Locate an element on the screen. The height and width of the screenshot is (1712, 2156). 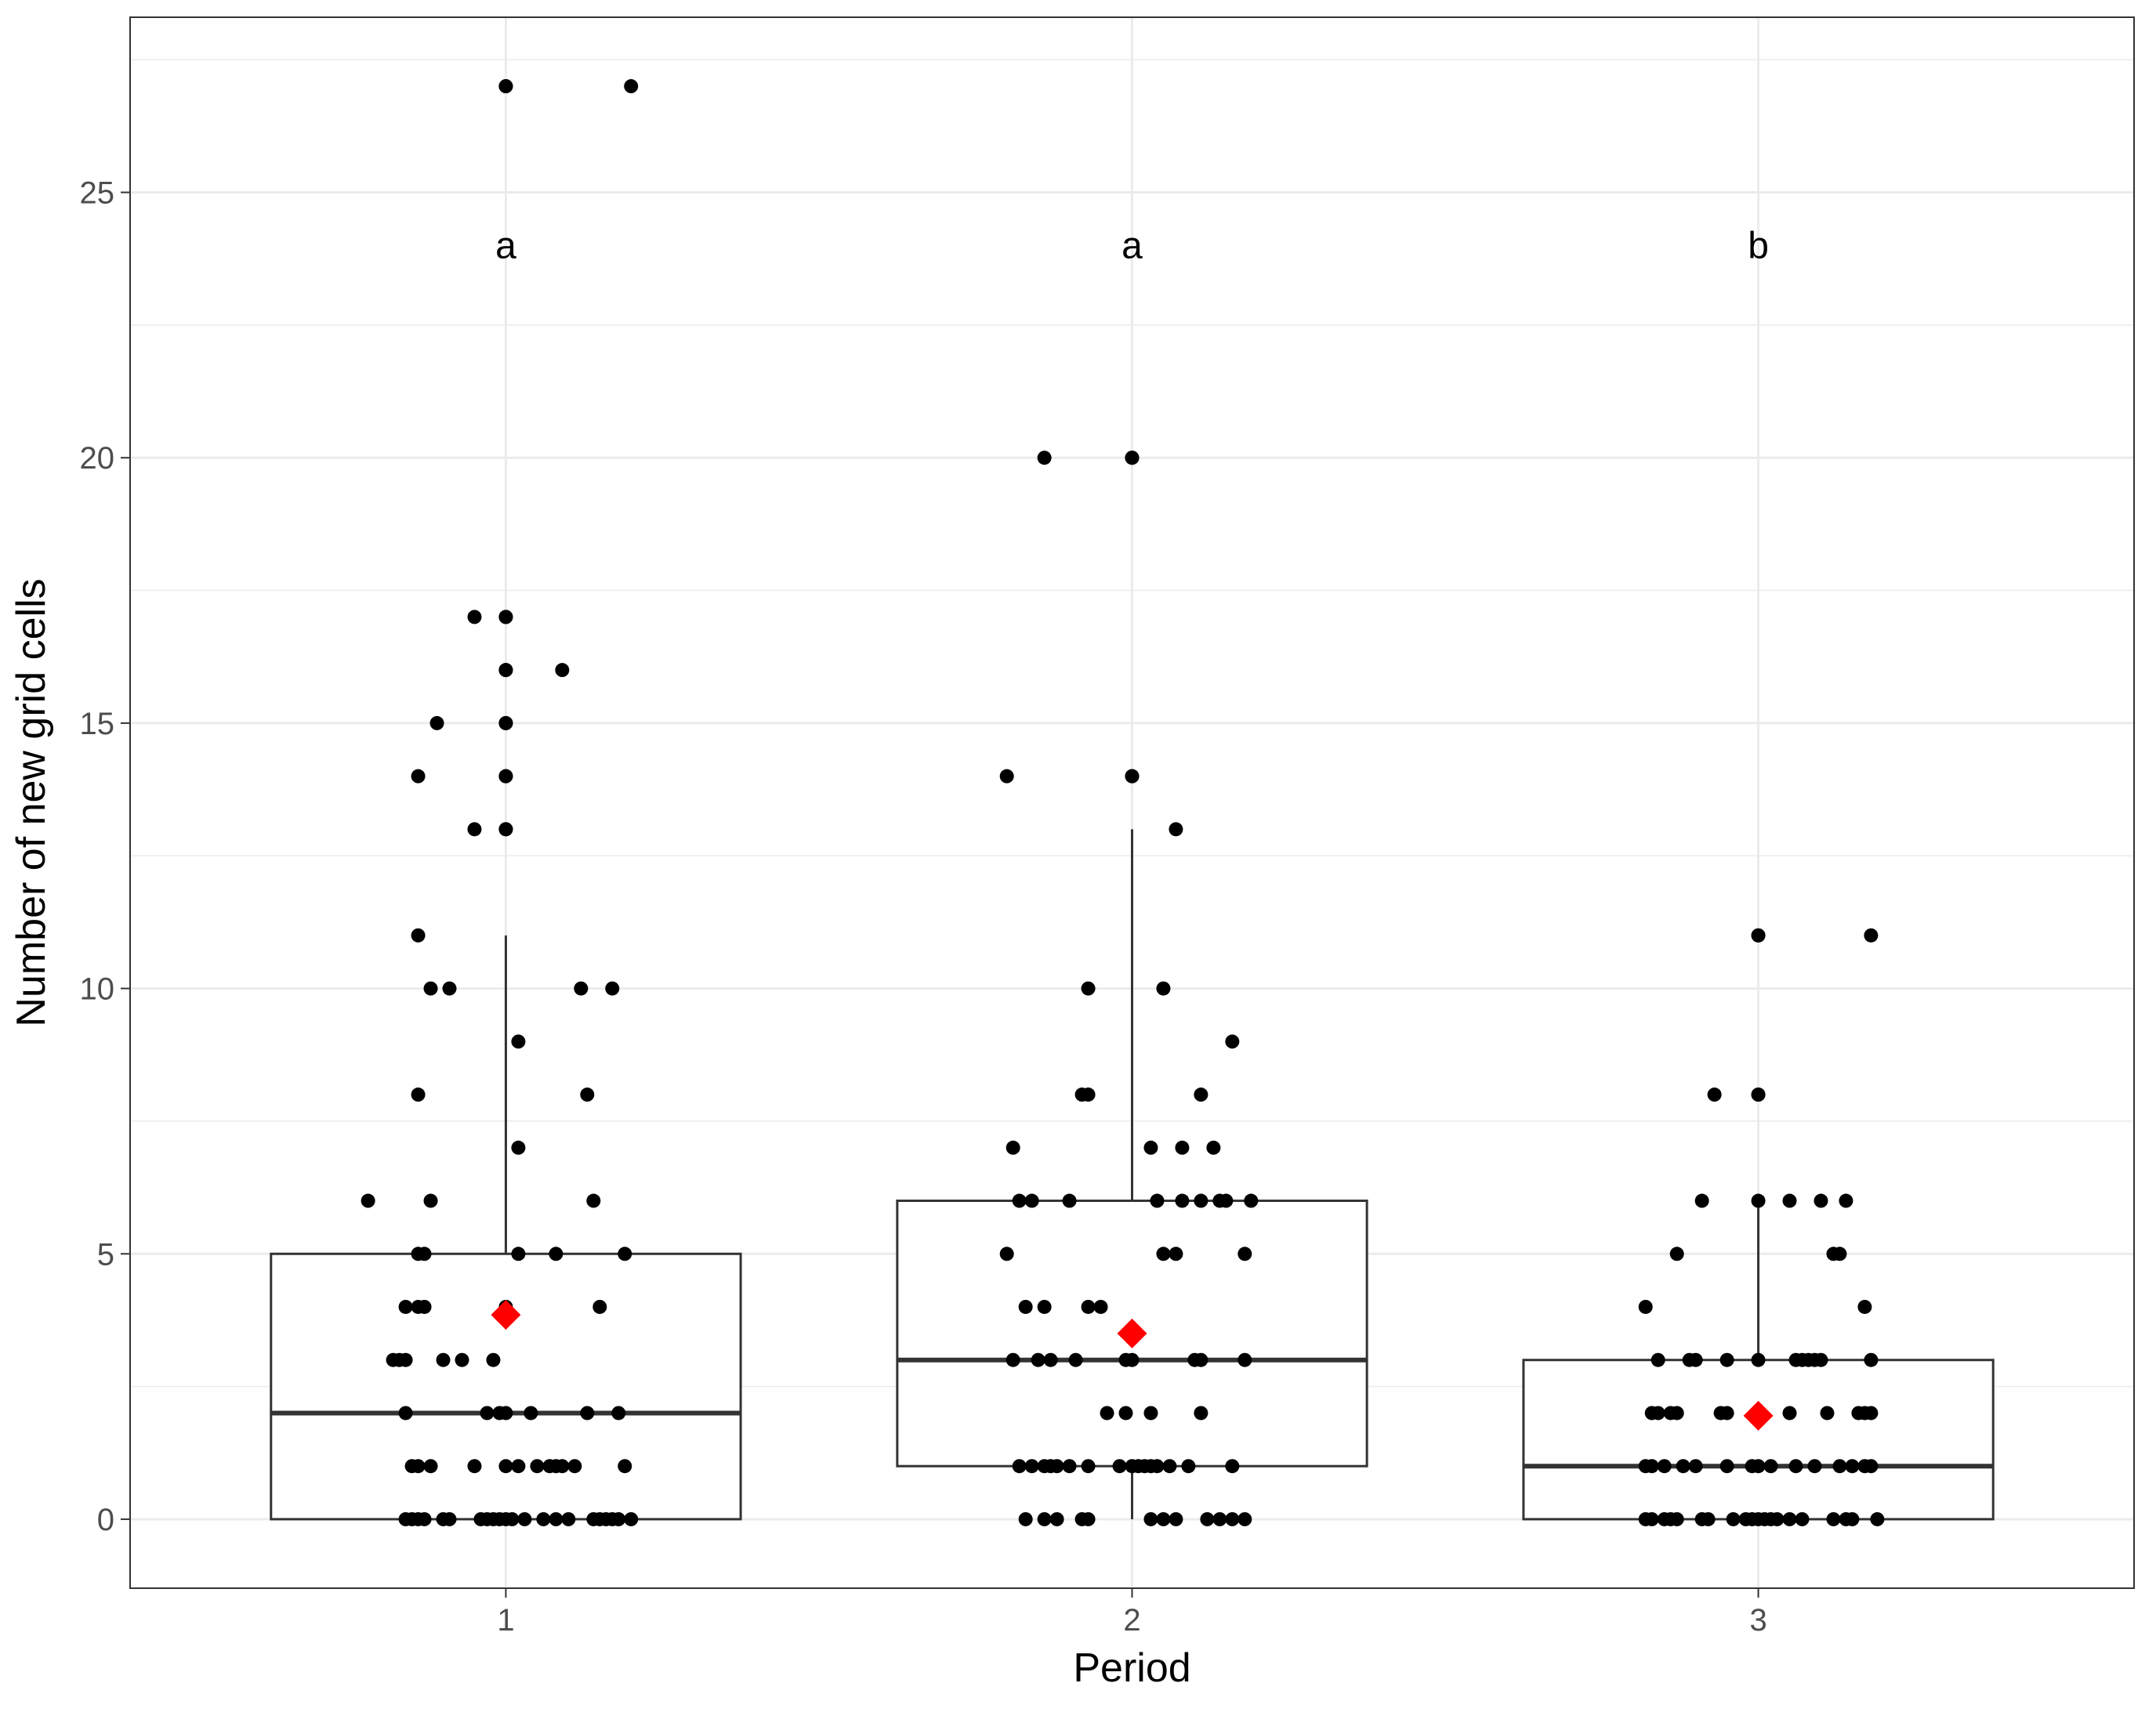
significance-letter: a is located at coordinates (1132, 245).